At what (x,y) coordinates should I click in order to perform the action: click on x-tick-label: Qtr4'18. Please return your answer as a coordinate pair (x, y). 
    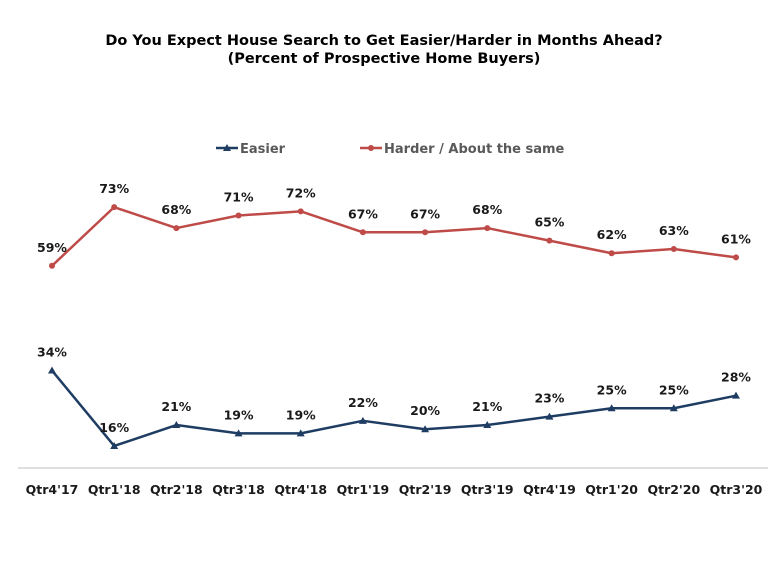
    Looking at the image, I should click on (300, 489).